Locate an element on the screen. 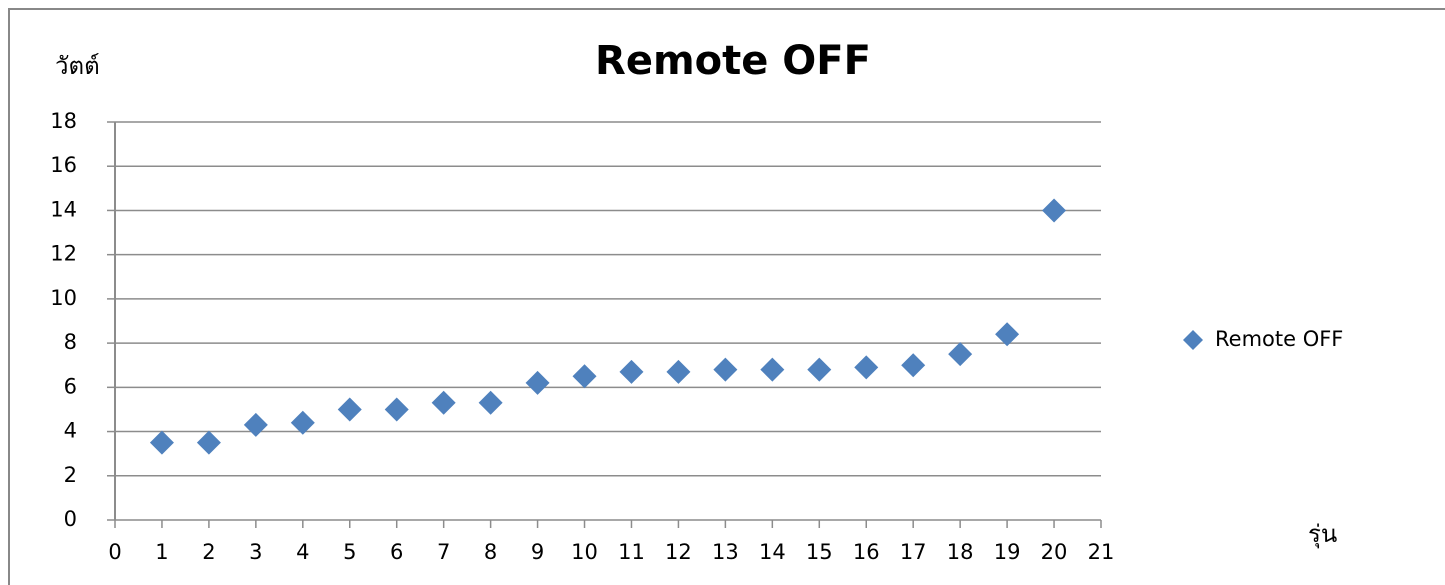  x-tick-label: 14 is located at coordinates (772, 552).